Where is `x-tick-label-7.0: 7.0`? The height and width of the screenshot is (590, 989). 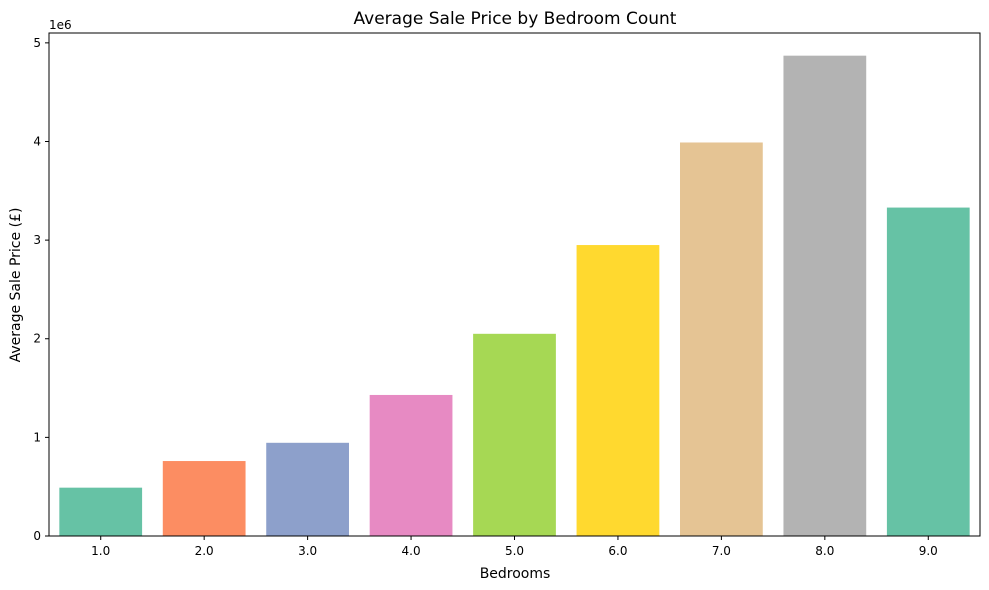
x-tick-label-7.0: 7.0 is located at coordinates (721, 551).